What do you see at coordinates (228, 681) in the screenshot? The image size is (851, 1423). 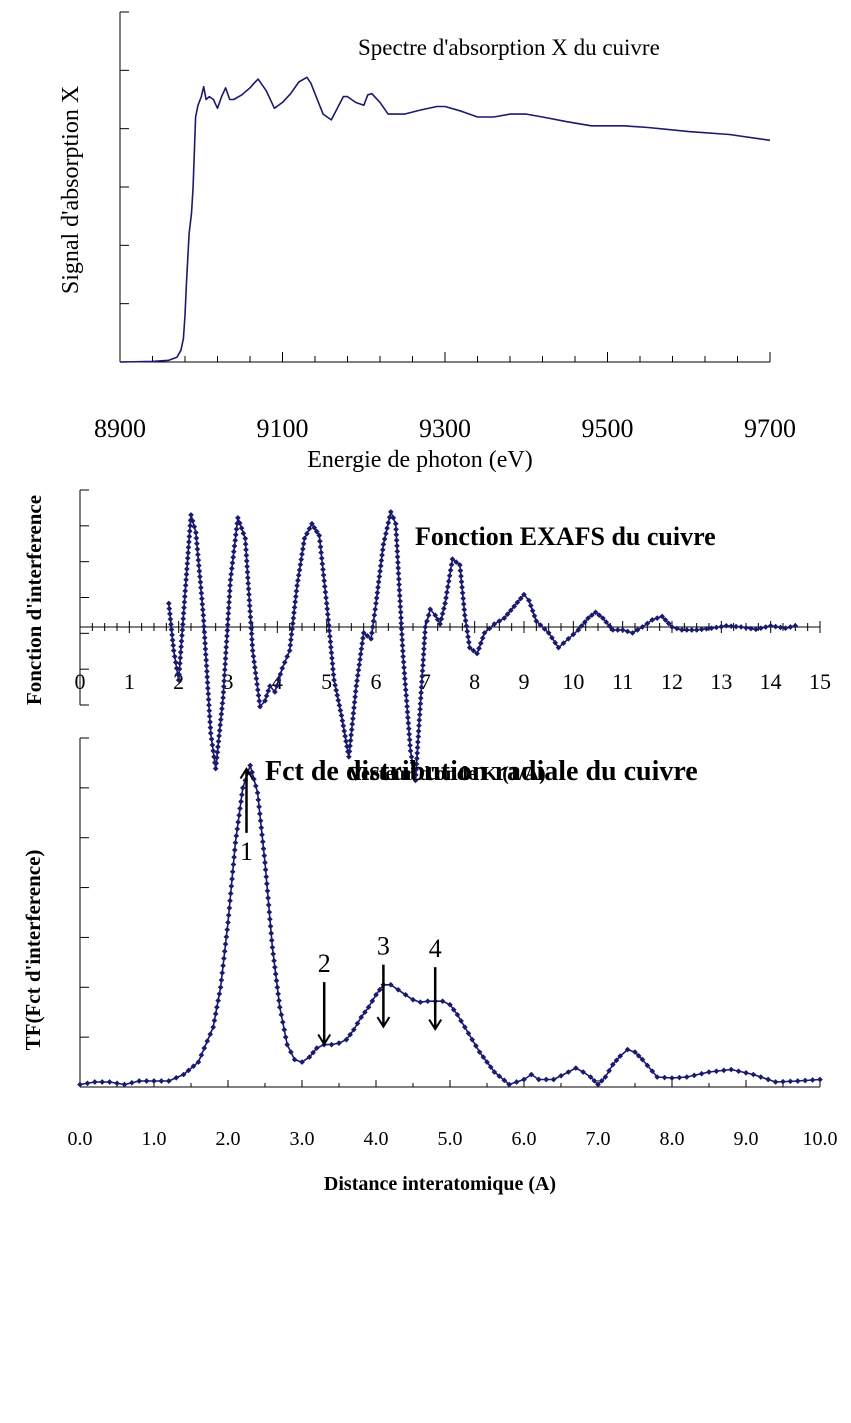 I see `x-tick-label: 3` at bounding box center [228, 681].